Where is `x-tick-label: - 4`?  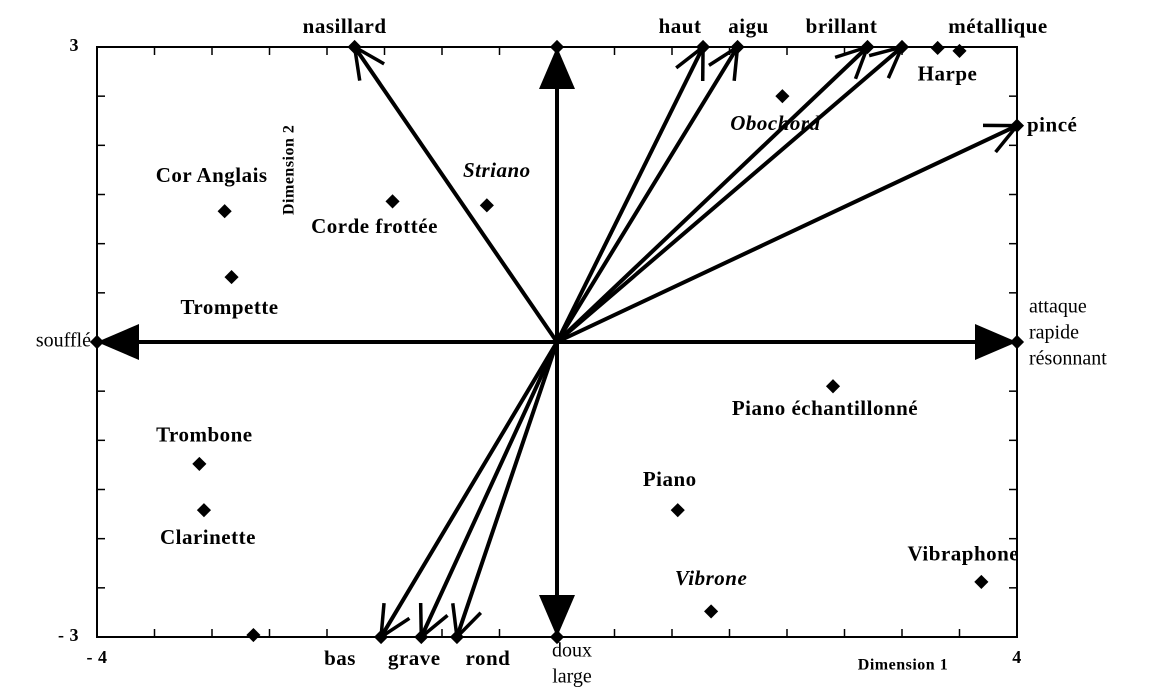 x-tick-label: - 4 is located at coordinates (97, 657).